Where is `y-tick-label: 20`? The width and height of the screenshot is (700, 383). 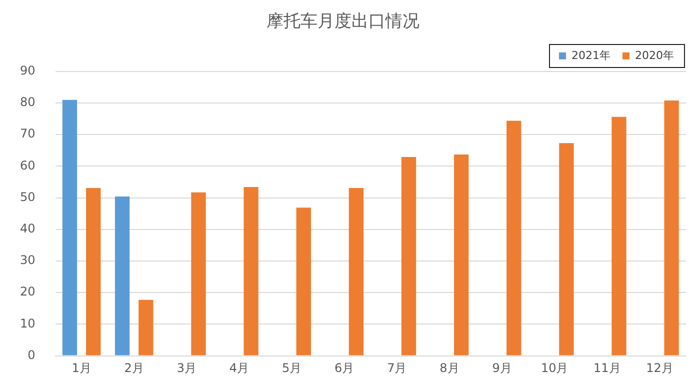 y-tick-label: 20 is located at coordinates (28, 291).